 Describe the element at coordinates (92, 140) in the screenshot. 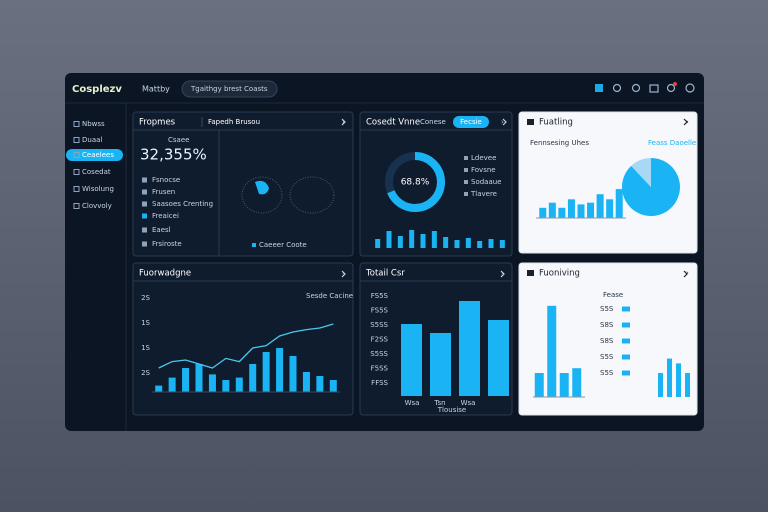

I see `nav-item: Duaal` at that location.